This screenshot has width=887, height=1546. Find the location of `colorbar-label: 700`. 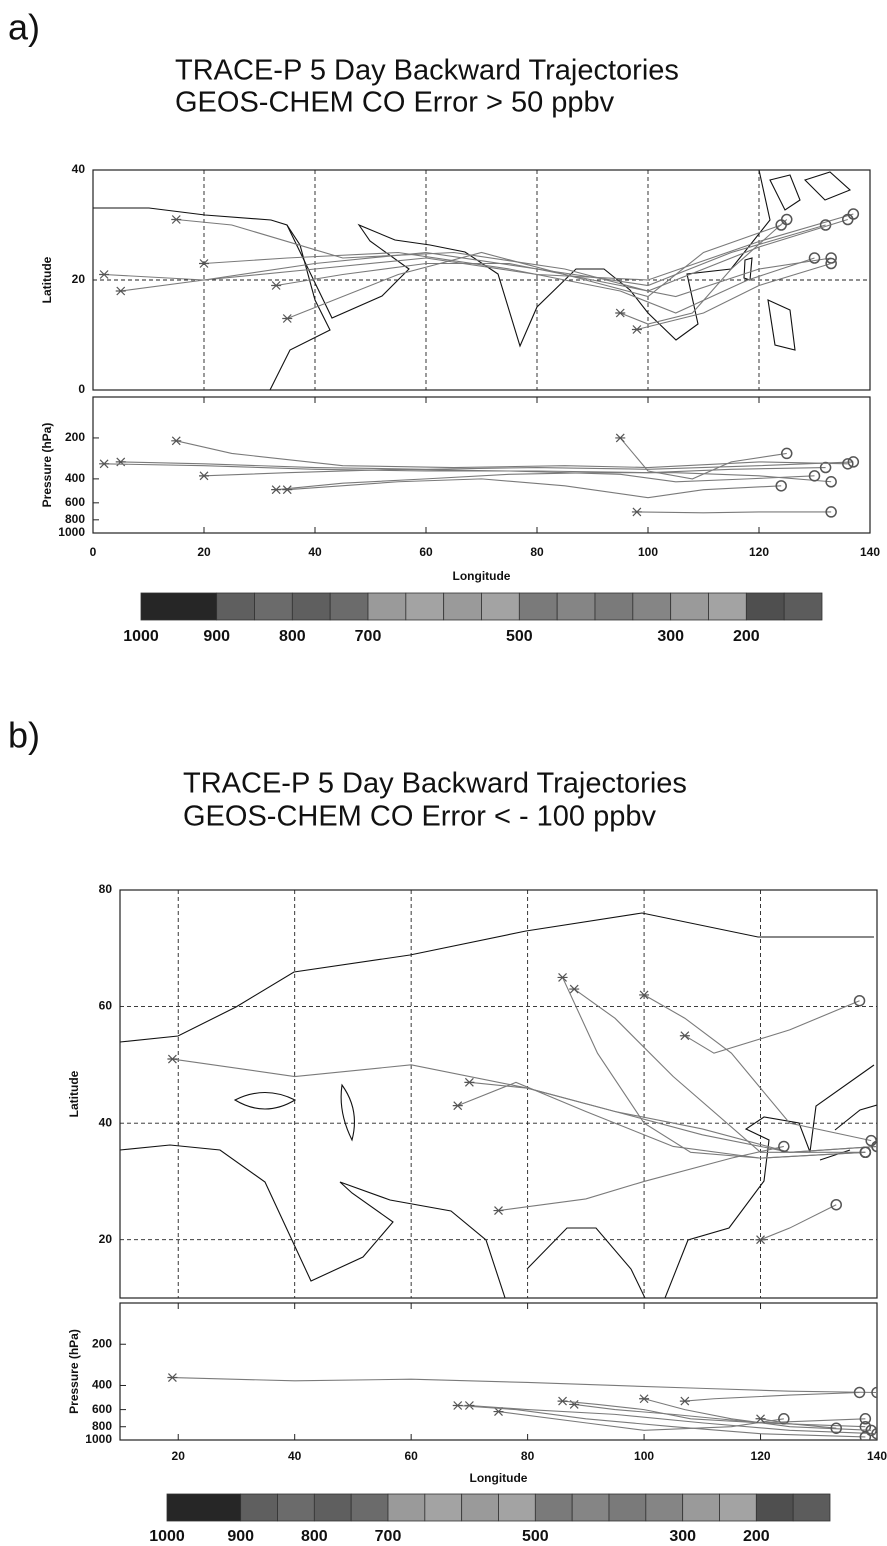

colorbar-label: 700 is located at coordinates (368, 636).